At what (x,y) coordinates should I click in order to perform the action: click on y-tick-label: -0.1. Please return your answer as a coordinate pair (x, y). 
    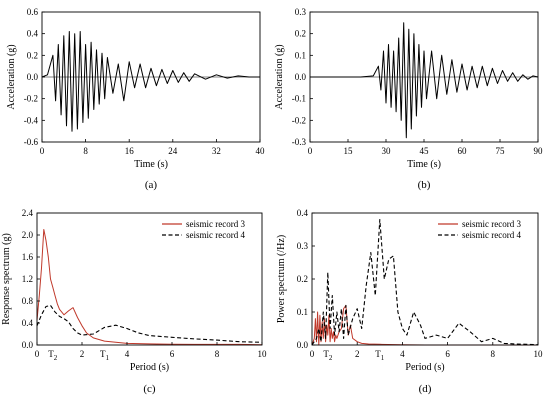
    Looking at the image, I should click on (299, 99).